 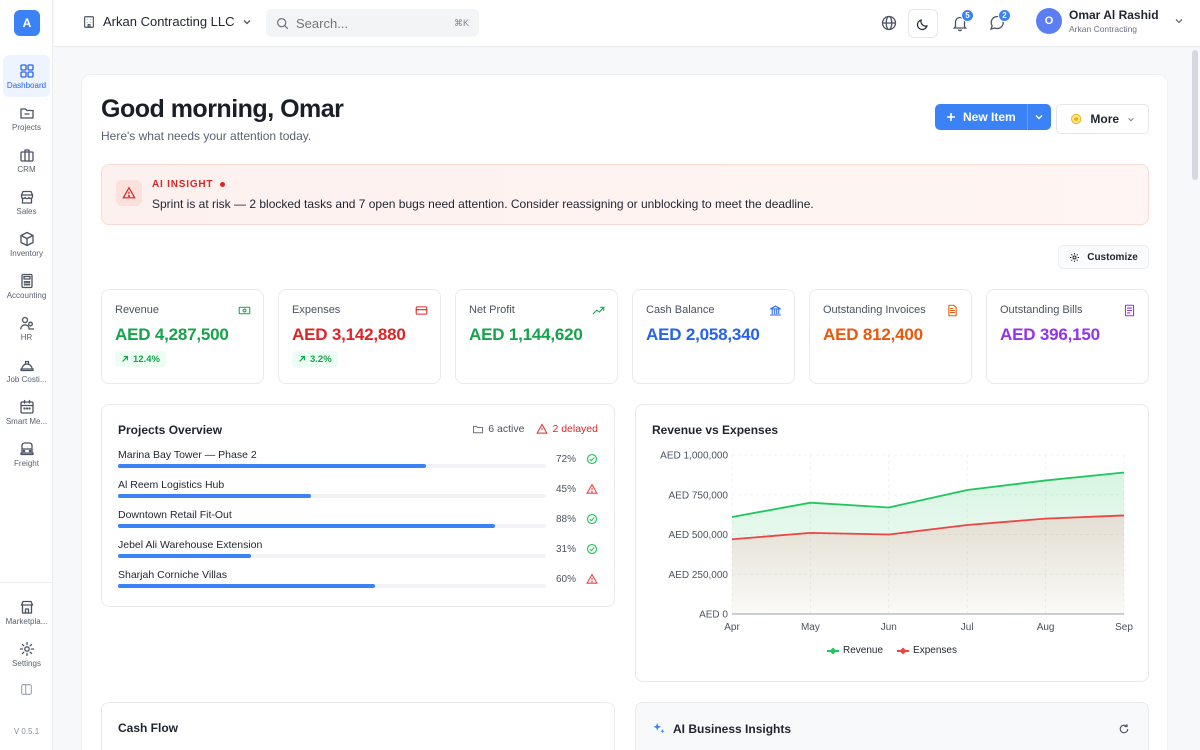 I want to click on more-label: More, so click(x=1105, y=119).